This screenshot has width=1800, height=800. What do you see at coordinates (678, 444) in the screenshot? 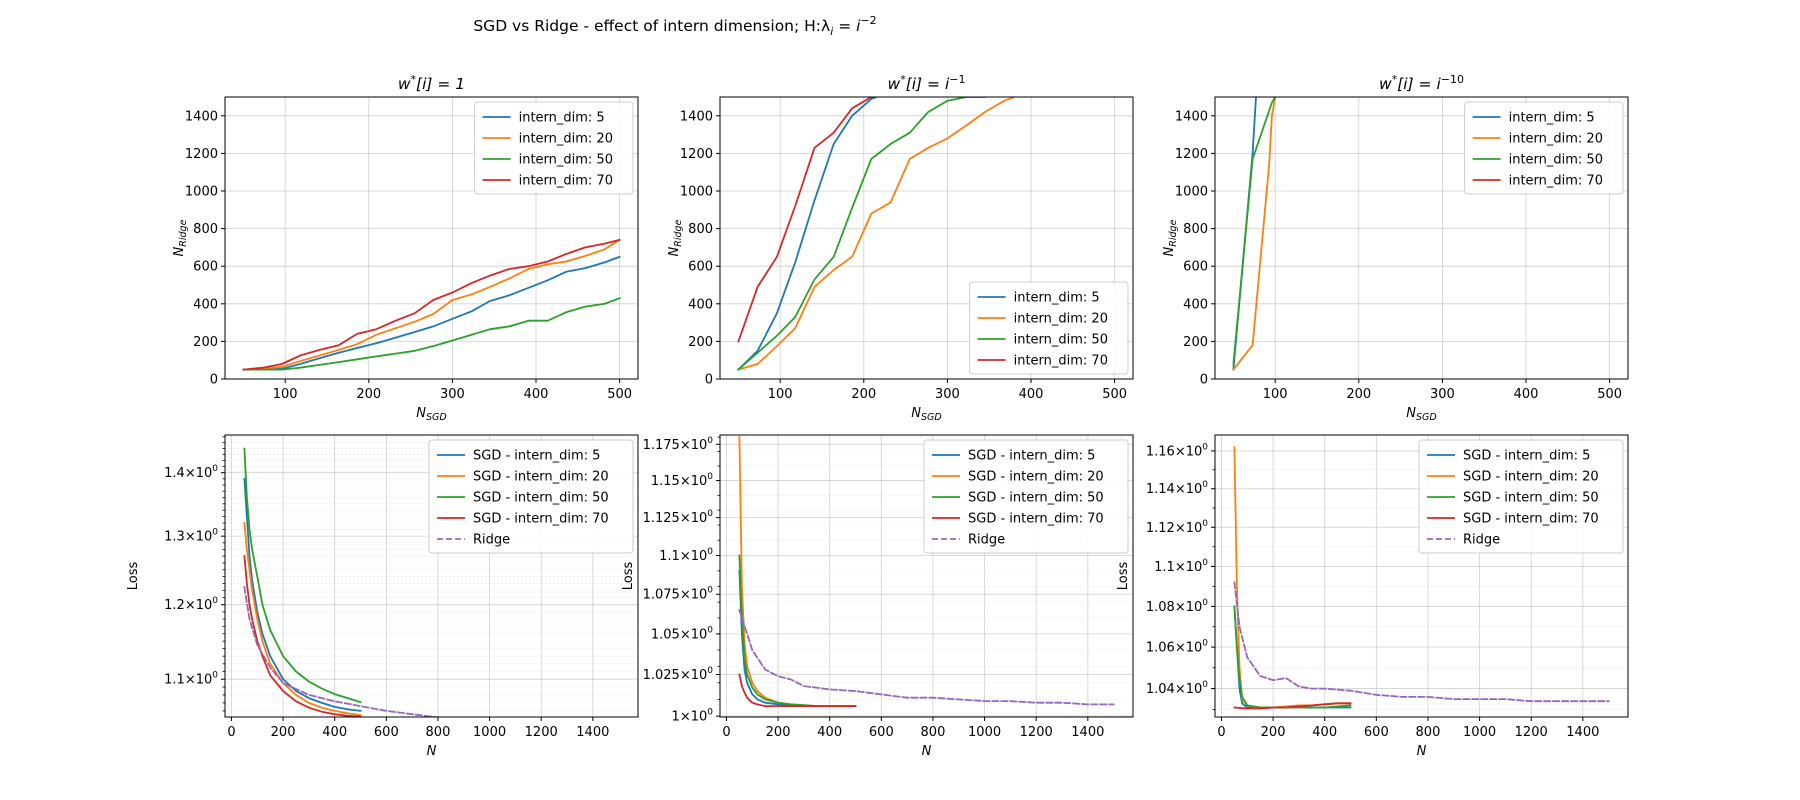
I see `y-tick-label: 1.175×100` at bounding box center [678, 444].